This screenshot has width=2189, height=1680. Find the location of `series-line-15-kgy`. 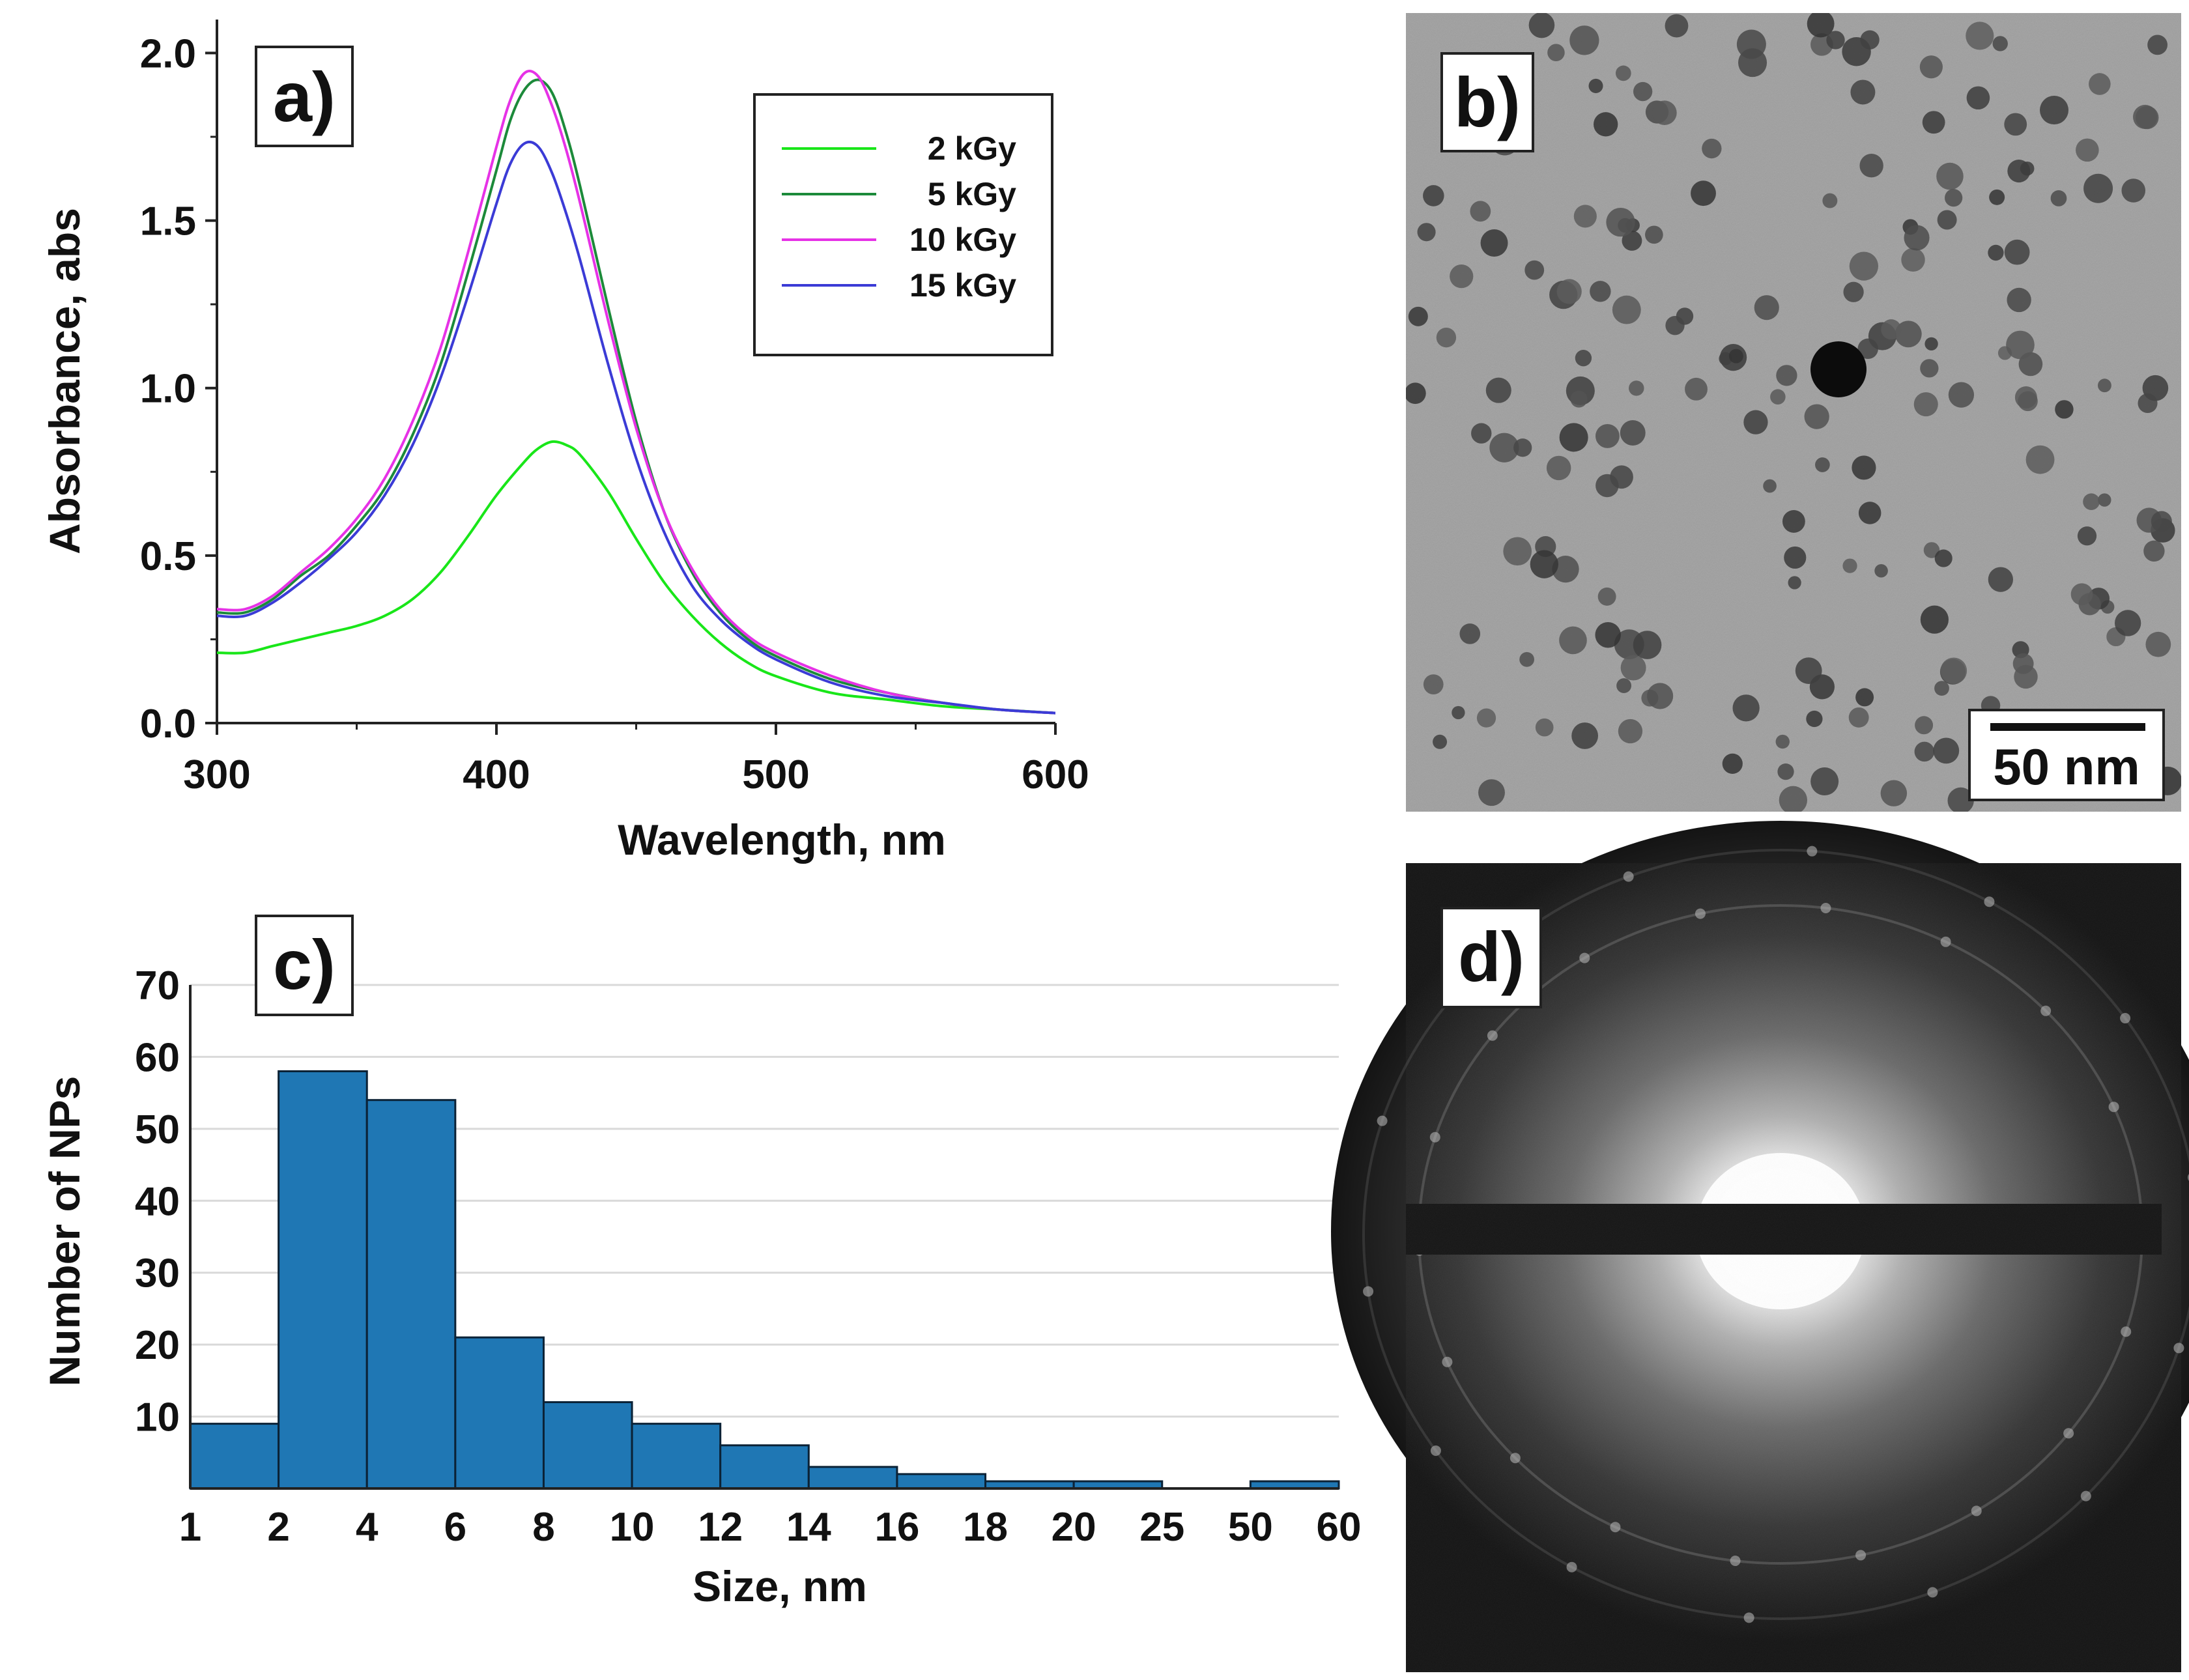

series-line-15-kgy is located at coordinates (636, 428).